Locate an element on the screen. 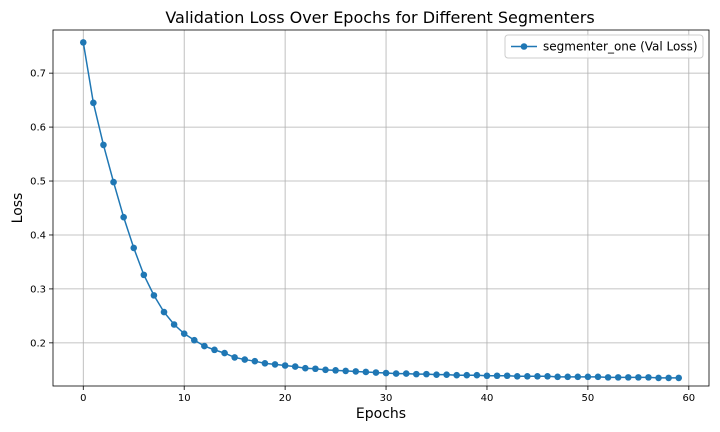  legend-marker is located at coordinates (524, 46).